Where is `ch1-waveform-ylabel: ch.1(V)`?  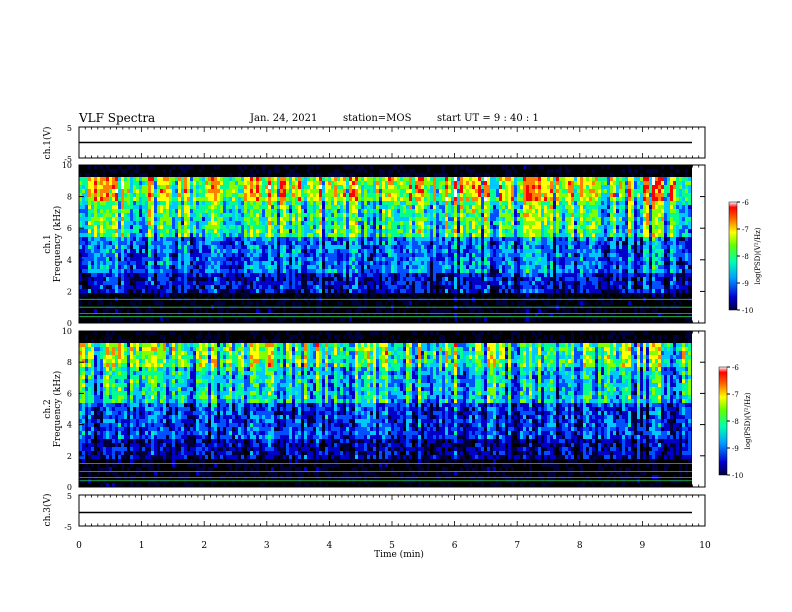 ch1-waveform-ylabel: ch.1(V) is located at coordinates (47, 143).